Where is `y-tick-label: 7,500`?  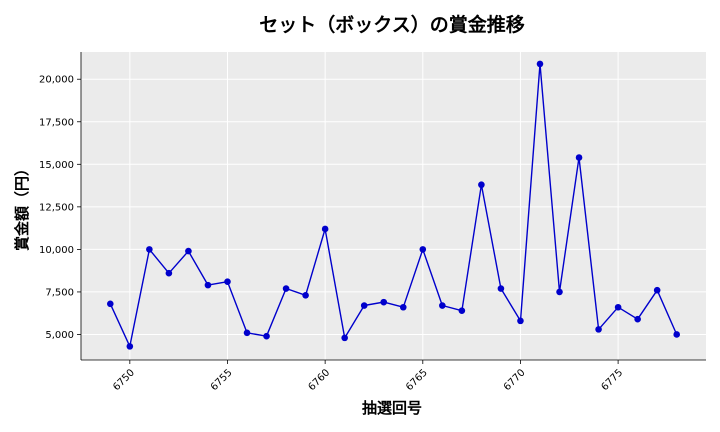 y-tick-label: 7,500 is located at coordinates (59, 292).